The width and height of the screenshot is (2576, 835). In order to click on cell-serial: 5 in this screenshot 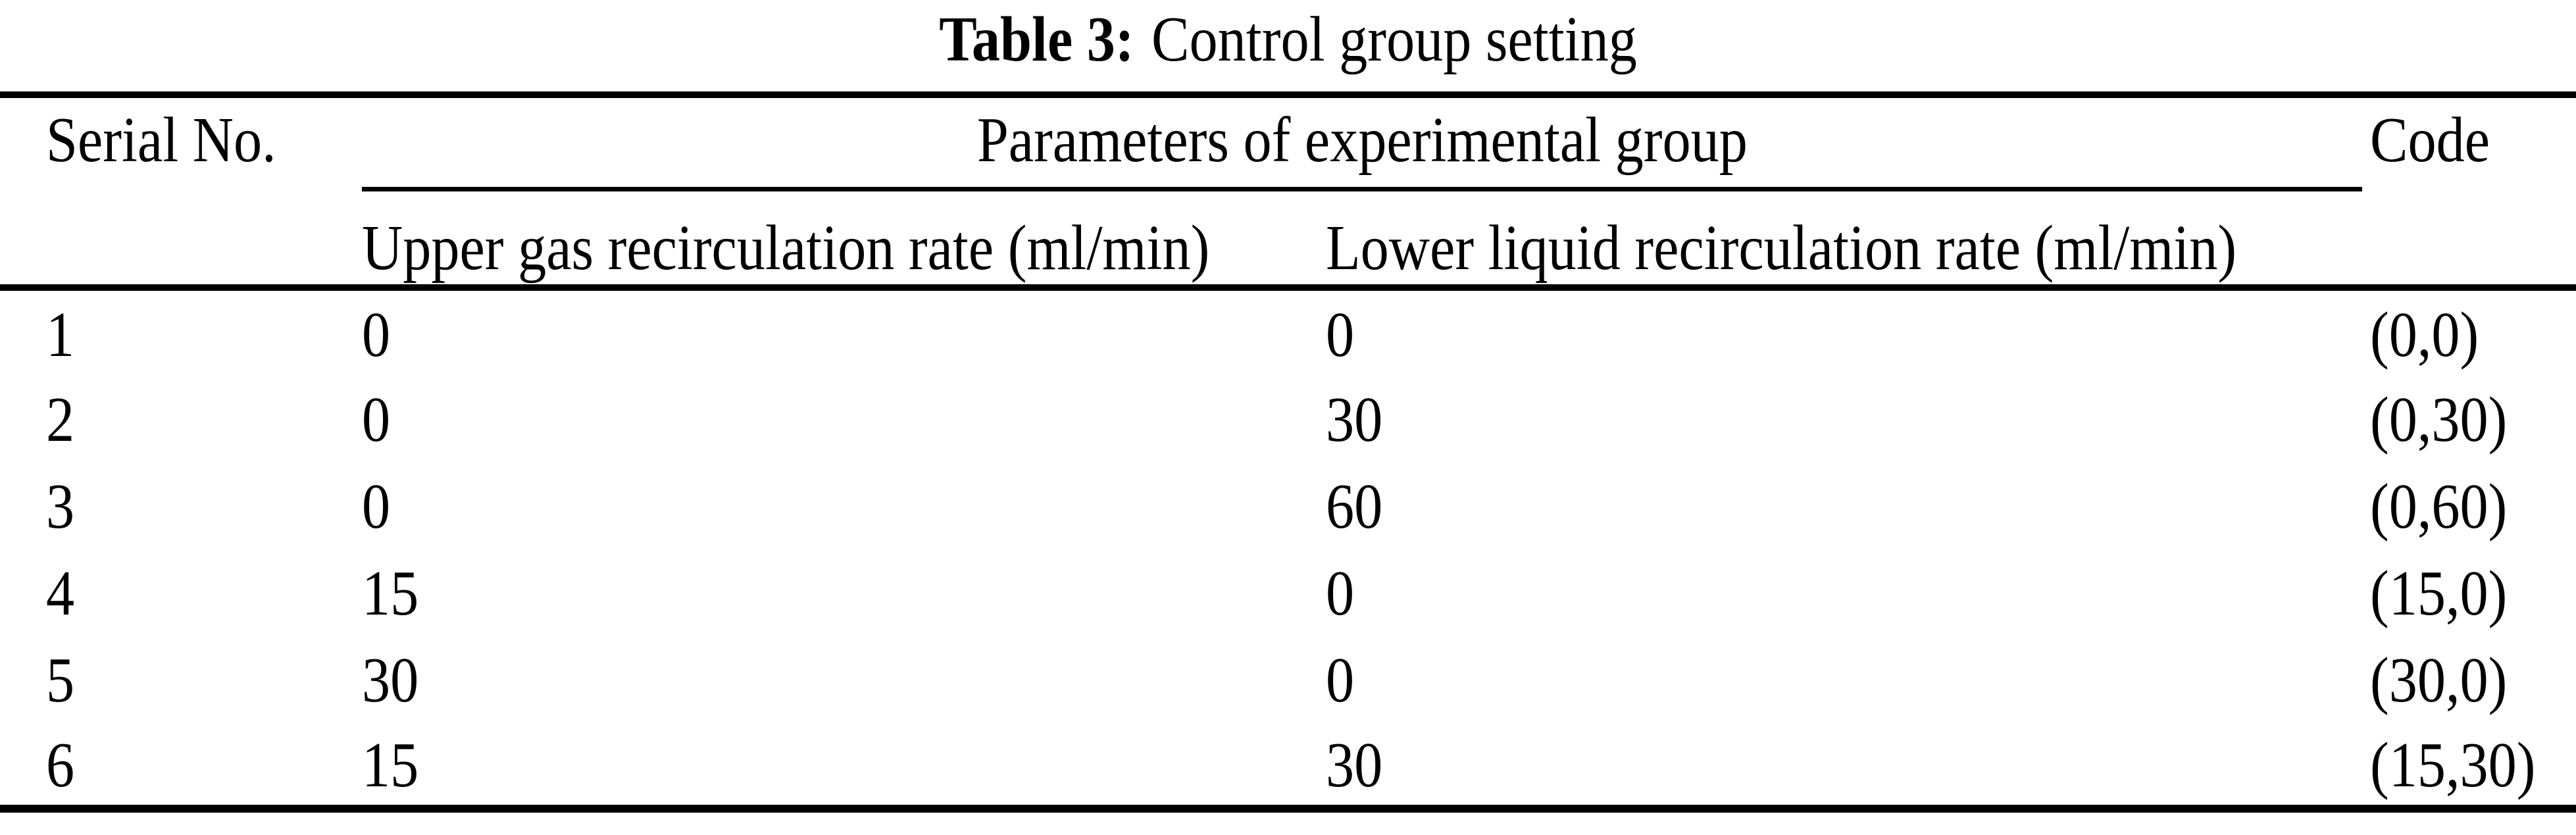, I will do `click(181, 678)`.